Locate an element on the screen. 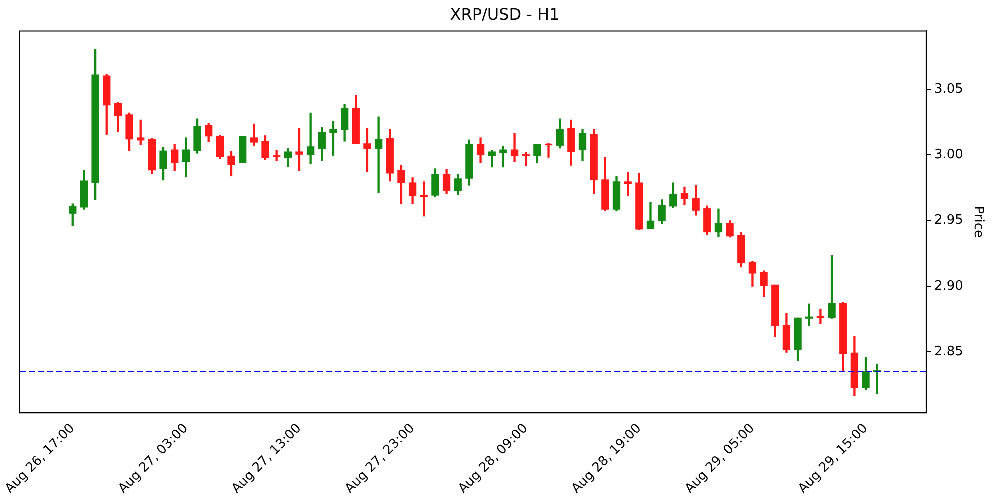  y-tick-label: 2.90 is located at coordinates (949, 286).